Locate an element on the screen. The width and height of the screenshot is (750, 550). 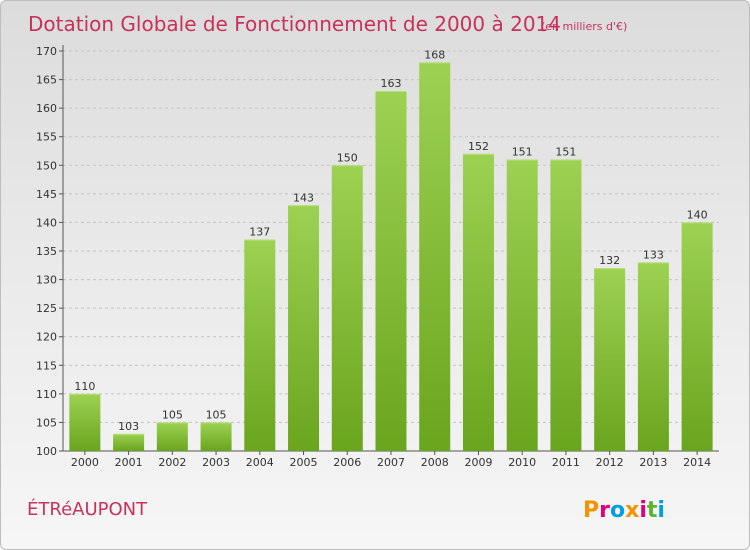
bar-value-label: 150 is located at coordinates (347, 157).